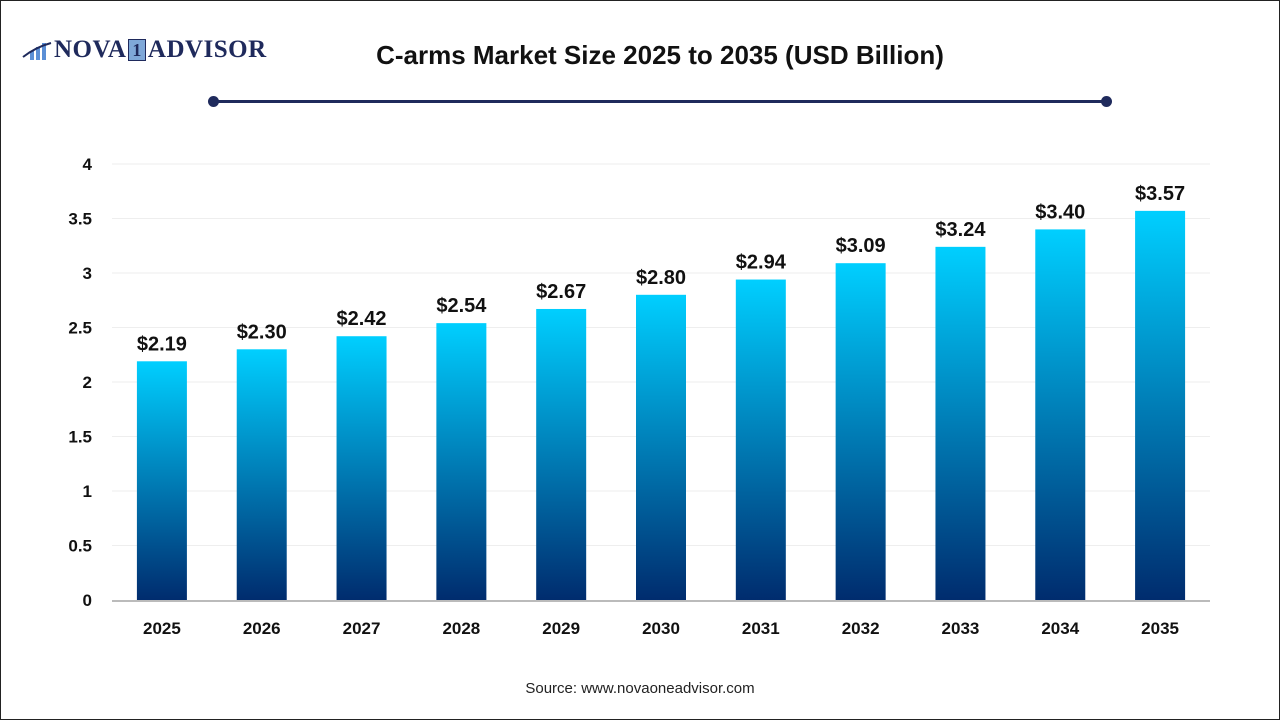  I want to click on bar-2029, so click(561, 454).